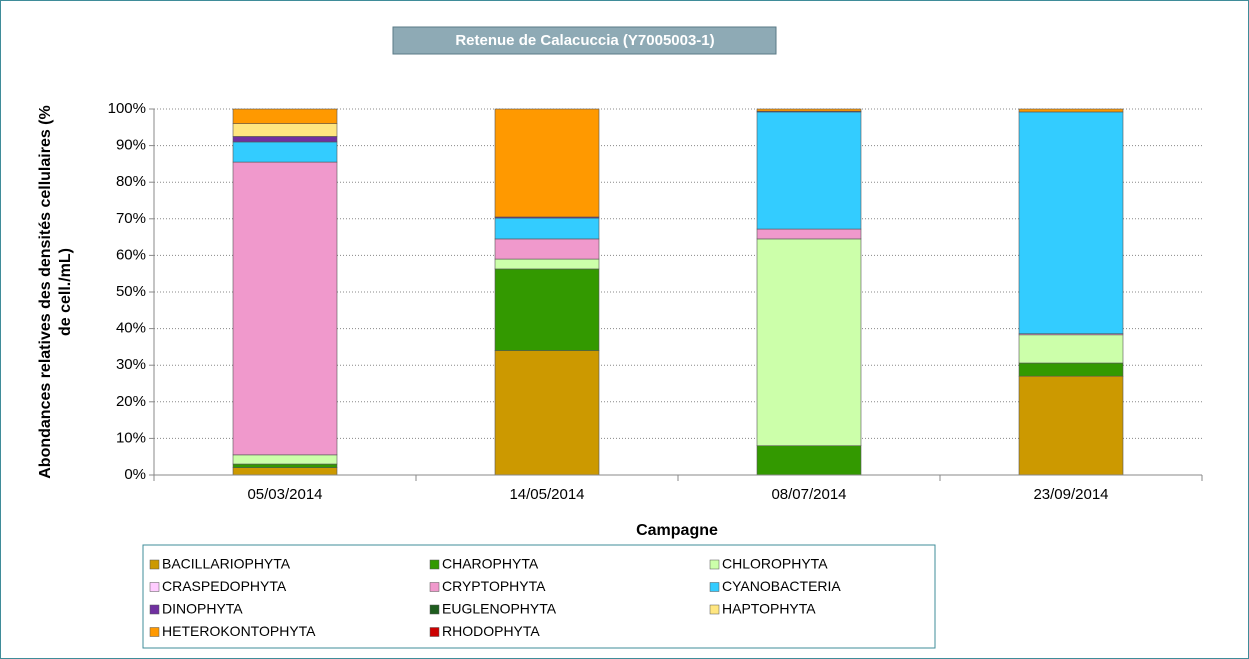 The height and width of the screenshot is (659, 1249). Describe the element at coordinates (65, 292) in the screenshot. I see `y-axis-title: de cell./mL)` at that location.